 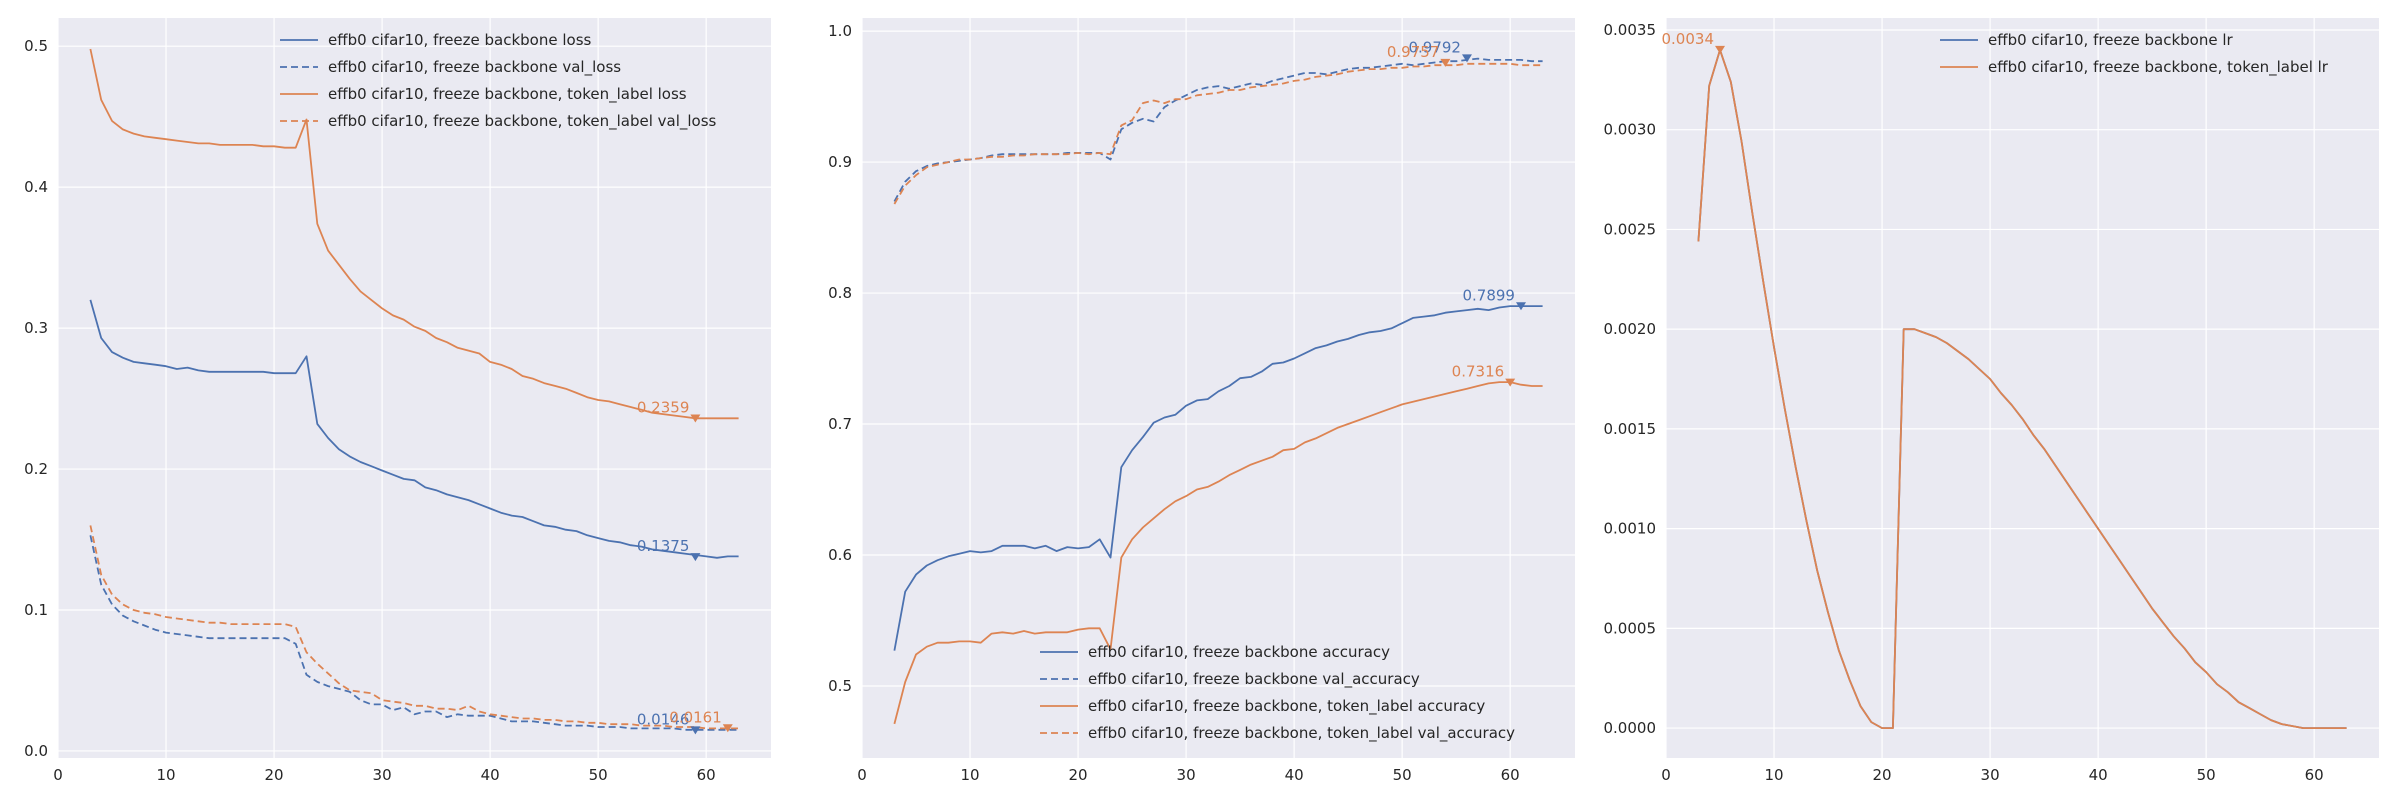 What do you see at coordinates (1478, 372) in the screenshot?
I see `annotation-label: 0.7316` at bounding box center [1478, 372].